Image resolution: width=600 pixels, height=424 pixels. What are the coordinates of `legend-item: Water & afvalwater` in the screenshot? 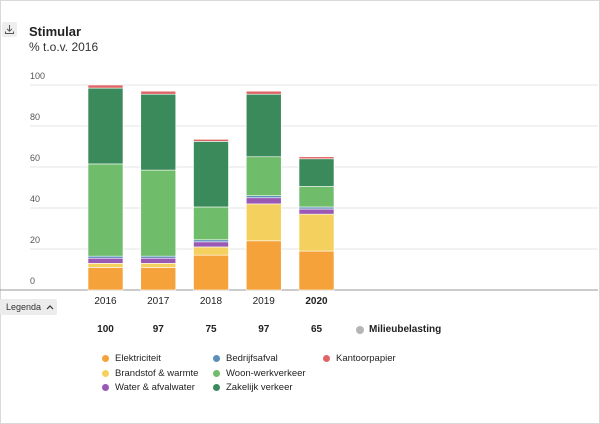 It's located at (148, 387).